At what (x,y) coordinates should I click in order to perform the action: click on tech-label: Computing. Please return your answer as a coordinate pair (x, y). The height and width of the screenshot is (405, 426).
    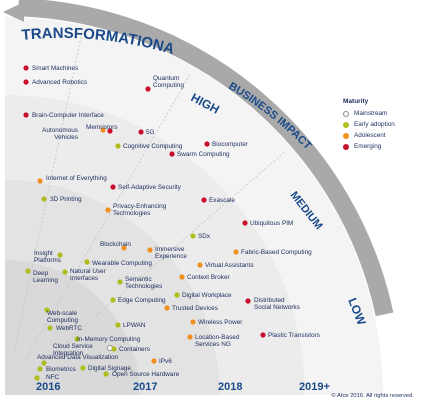
    Looking at the image, I should click on (62, 320).